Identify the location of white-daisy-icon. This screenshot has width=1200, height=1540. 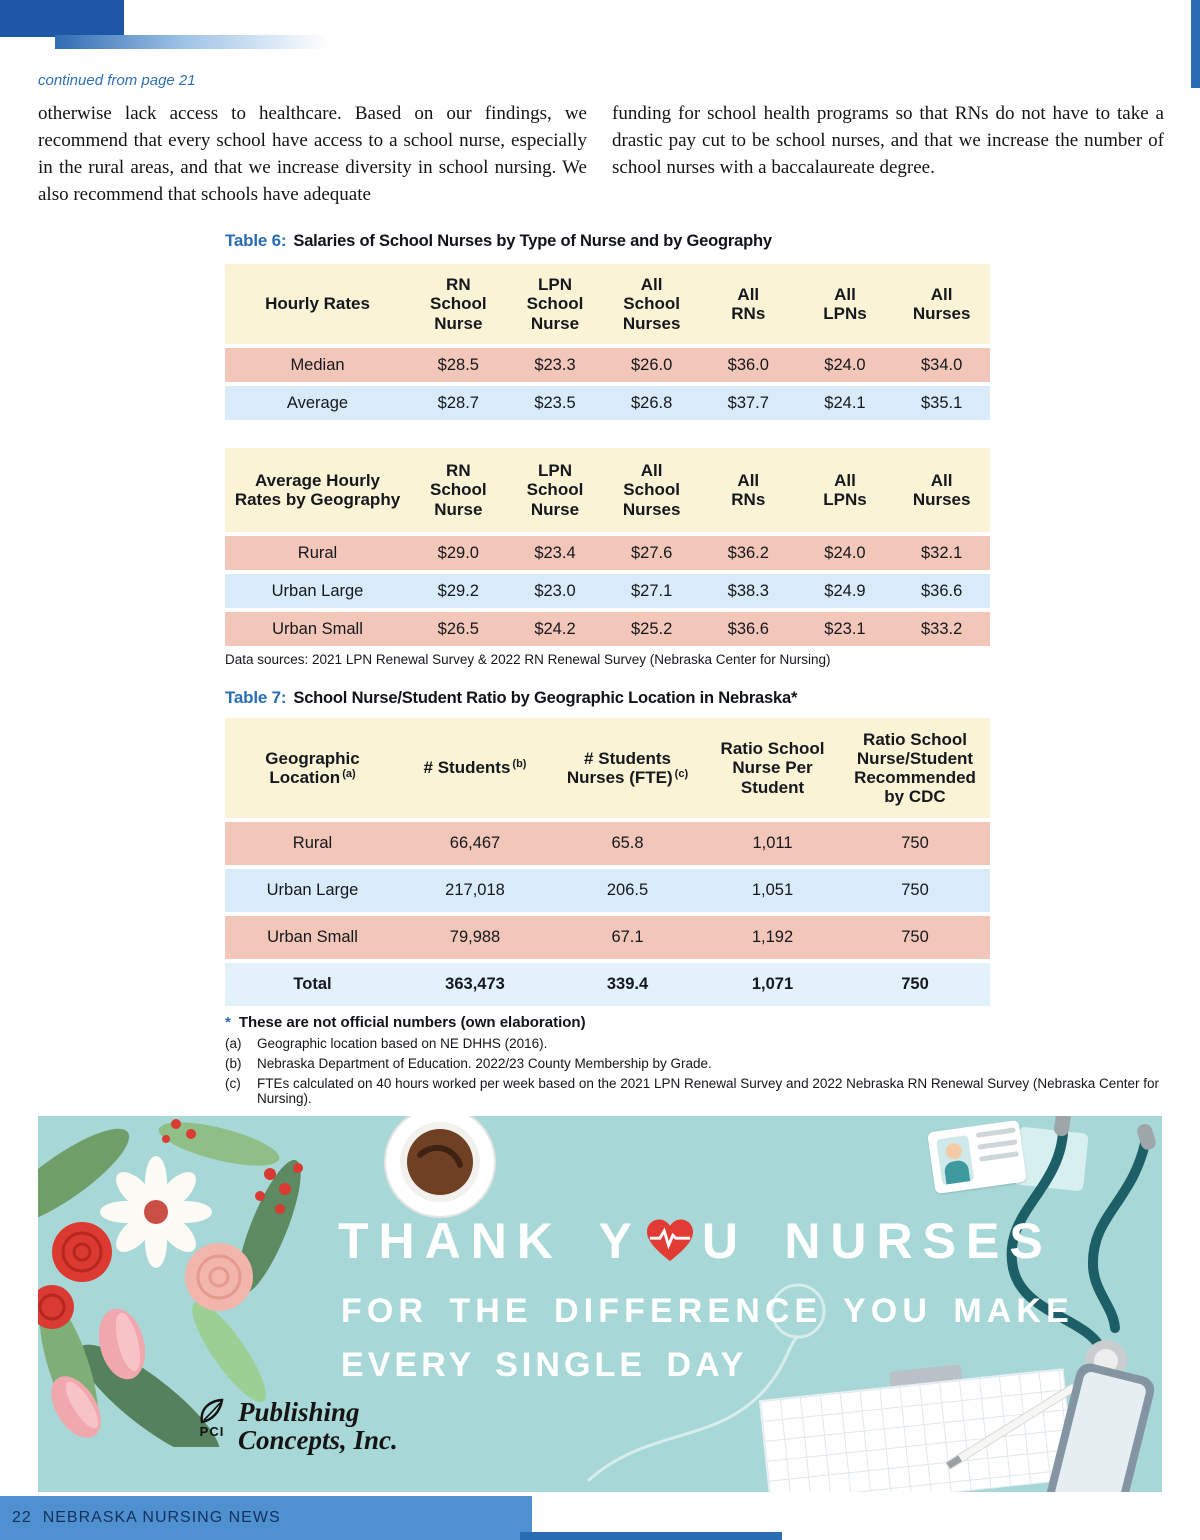
(156, 1212).